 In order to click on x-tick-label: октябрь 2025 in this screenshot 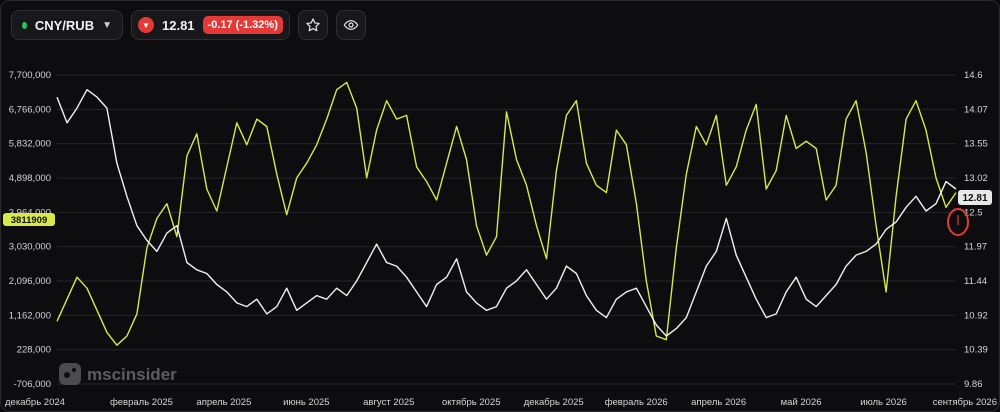, I will do `click(471, 402)`.